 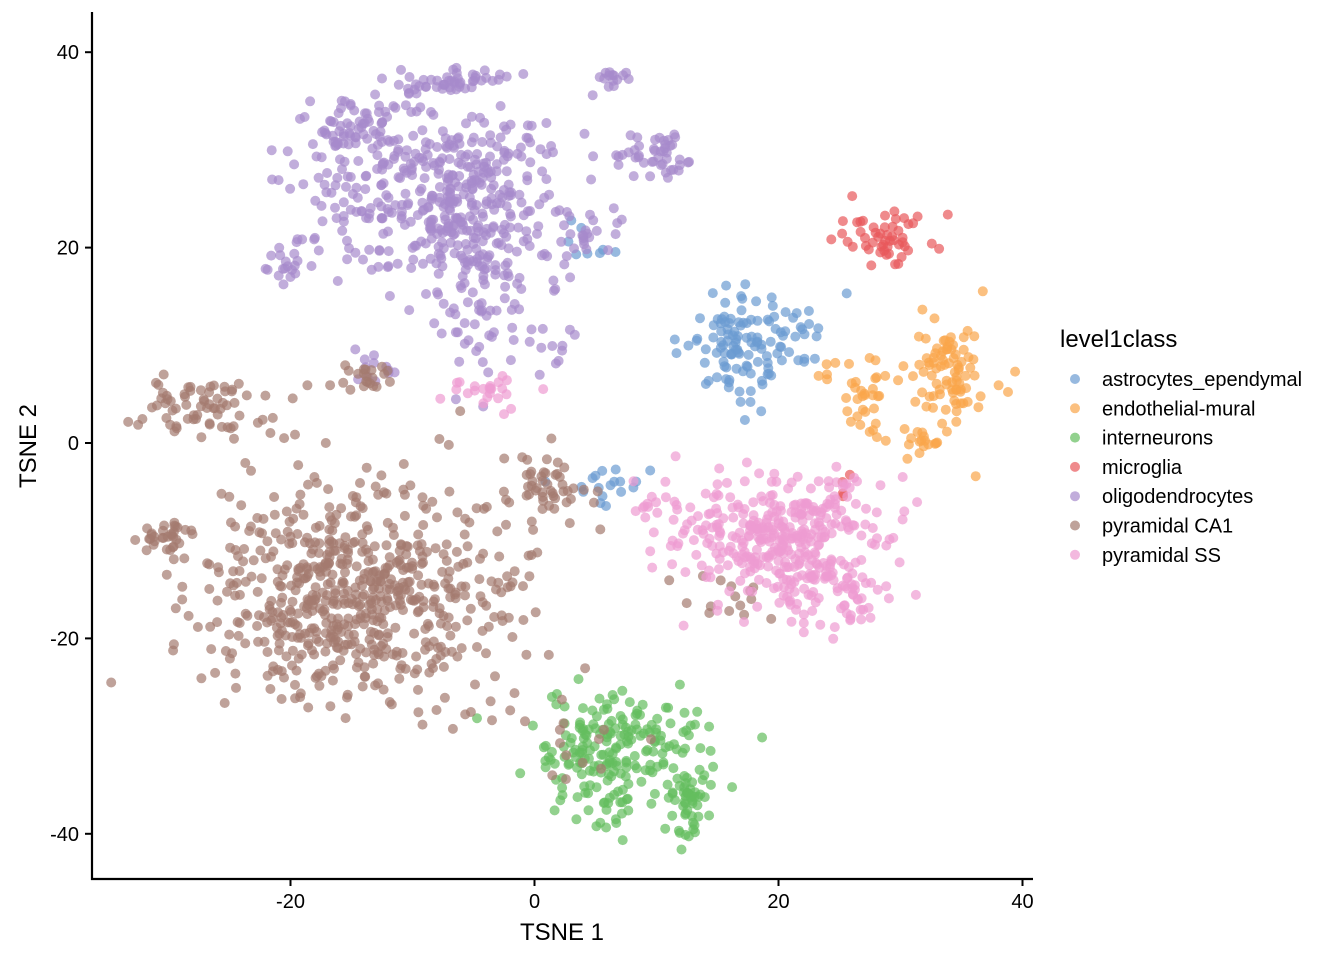 I want to click on legend-title: level1class, so click(x=1118, y=339).